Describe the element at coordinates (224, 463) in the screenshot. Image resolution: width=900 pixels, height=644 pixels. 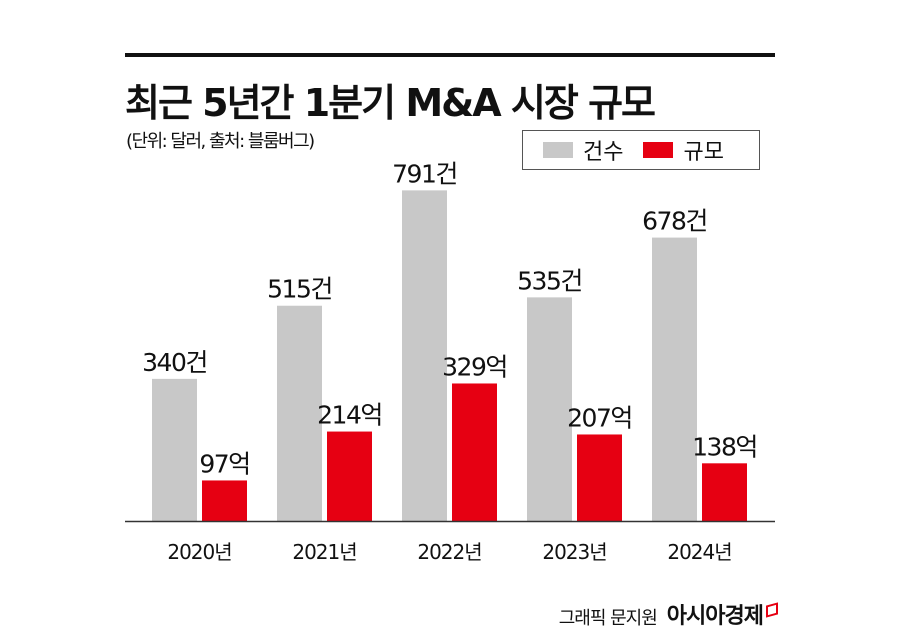
I see `data-label: 97억` at that location.